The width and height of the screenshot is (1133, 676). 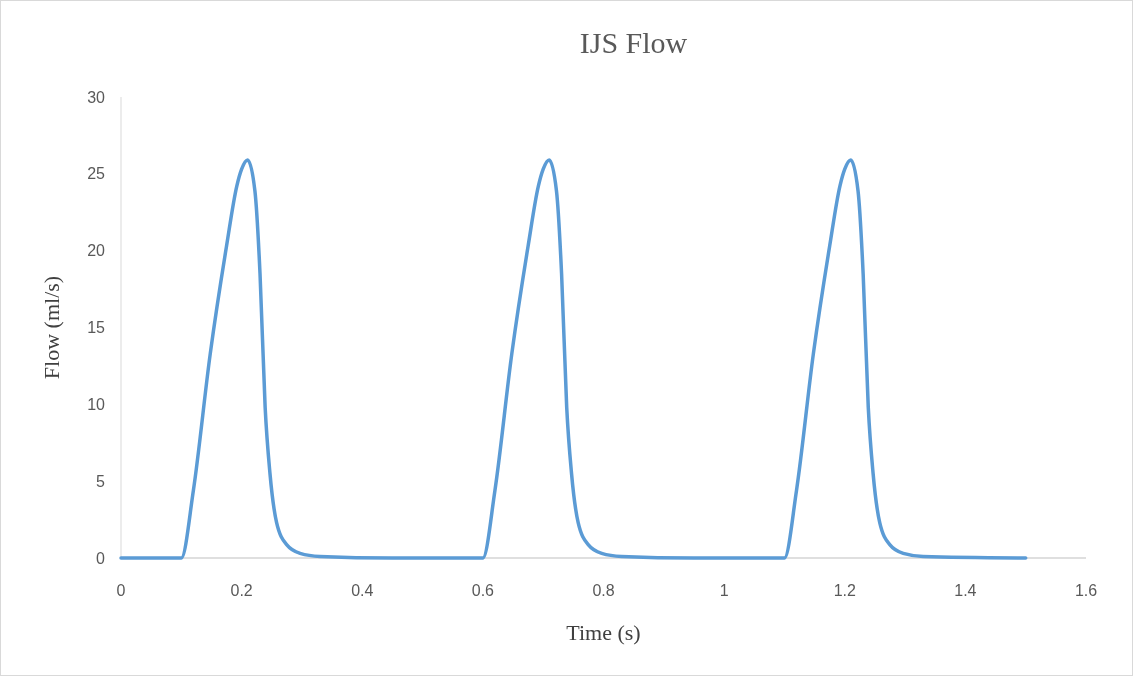 What do you see at coordinates (724, 590) in the screenshot?
I see `x-tick-label: 1` at bounding box center [724, 590].